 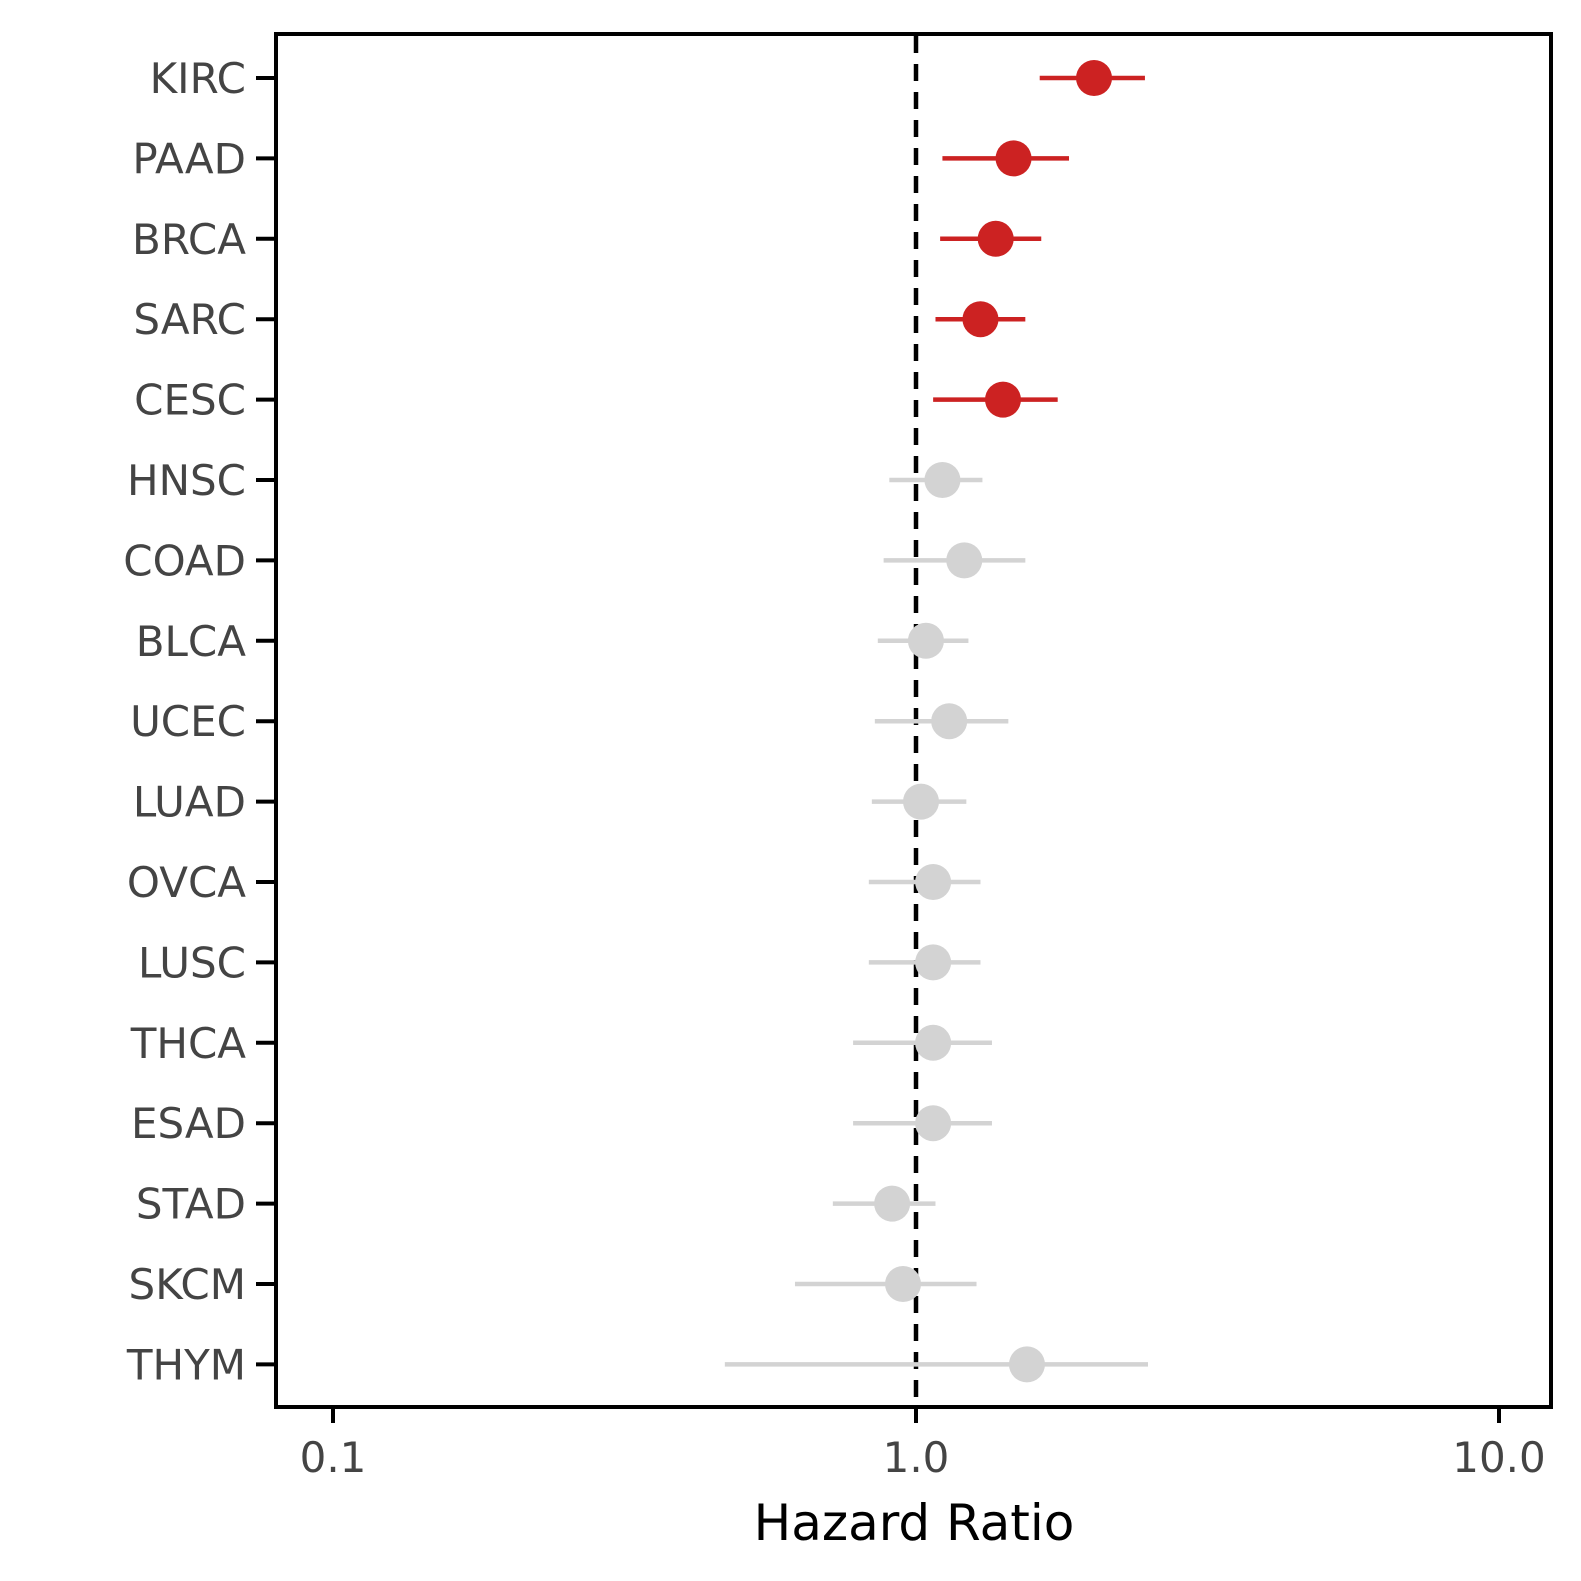 I want to click on x-tick-label-1: 1.0, so click(x=916, y=1457).